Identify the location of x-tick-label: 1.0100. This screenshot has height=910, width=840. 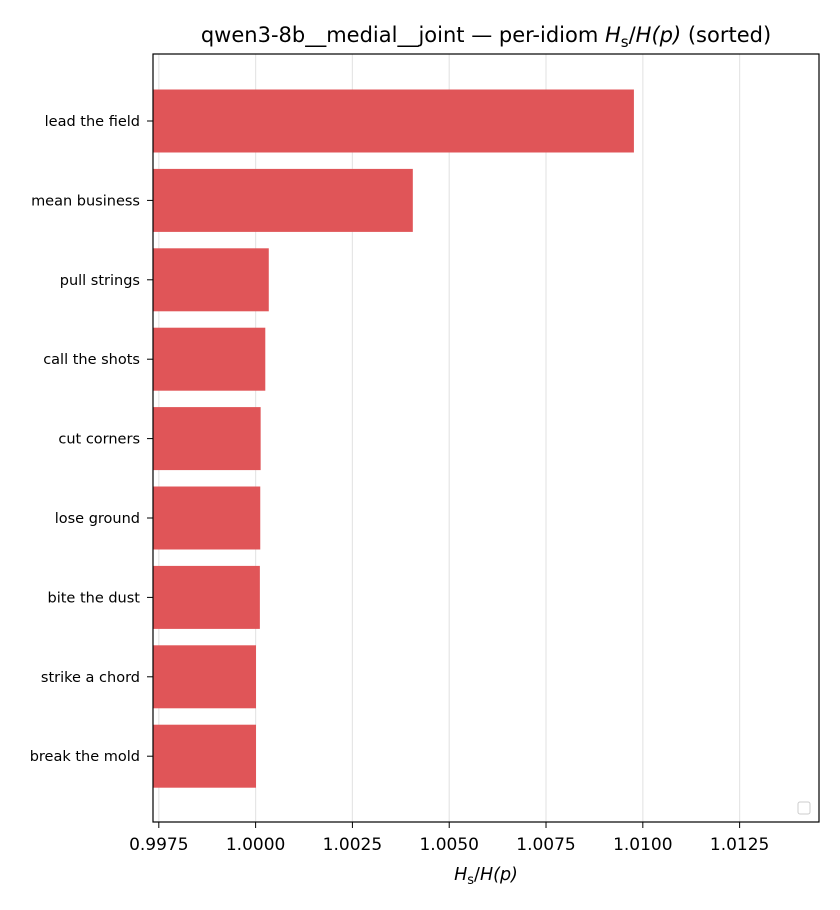
(642, 845).